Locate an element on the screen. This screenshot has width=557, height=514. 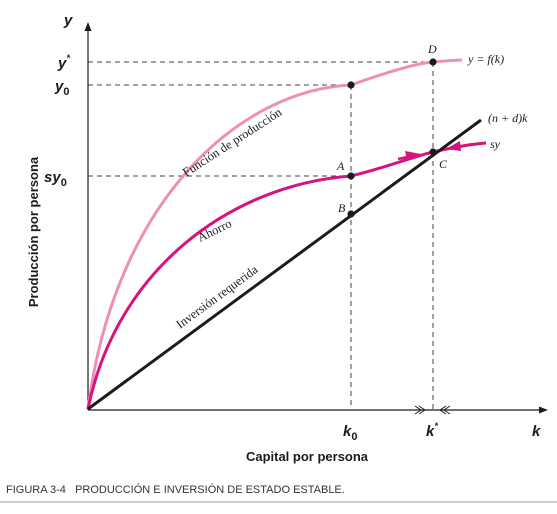
xtick-k0: k0 is located at coordinates (350, 433).